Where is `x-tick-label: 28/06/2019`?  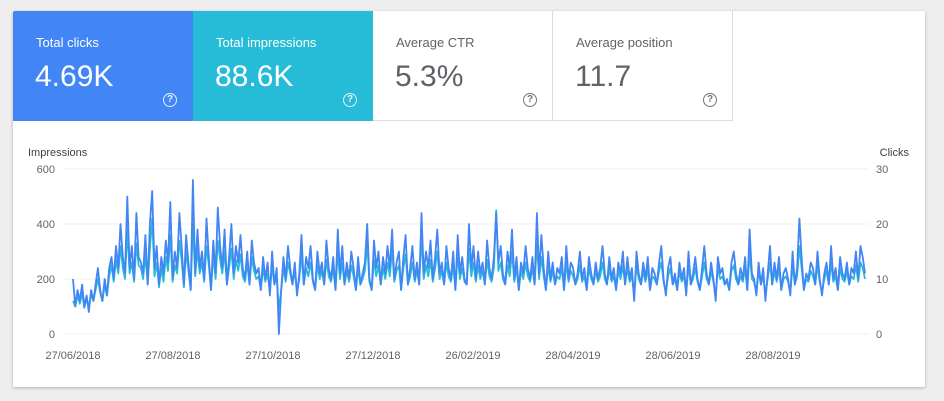
x-tick-label: 28/06/2019 is located at coordinates (672, 356).